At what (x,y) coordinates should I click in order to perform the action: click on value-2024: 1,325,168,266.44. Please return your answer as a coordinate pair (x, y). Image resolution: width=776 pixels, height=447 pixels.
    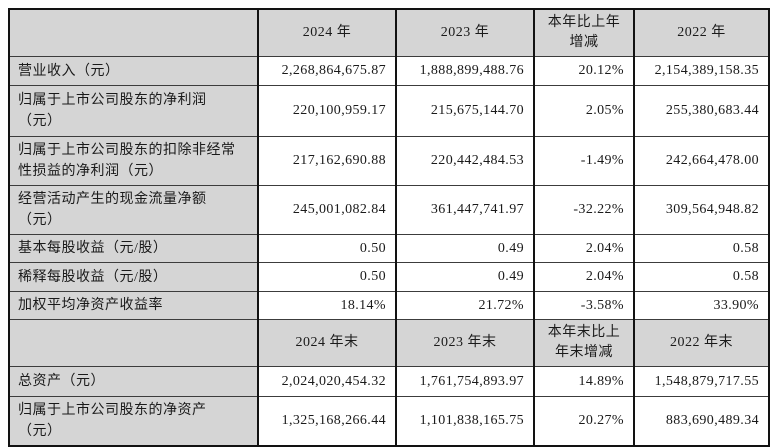
    Looking at the image, I should click on (327, 421).